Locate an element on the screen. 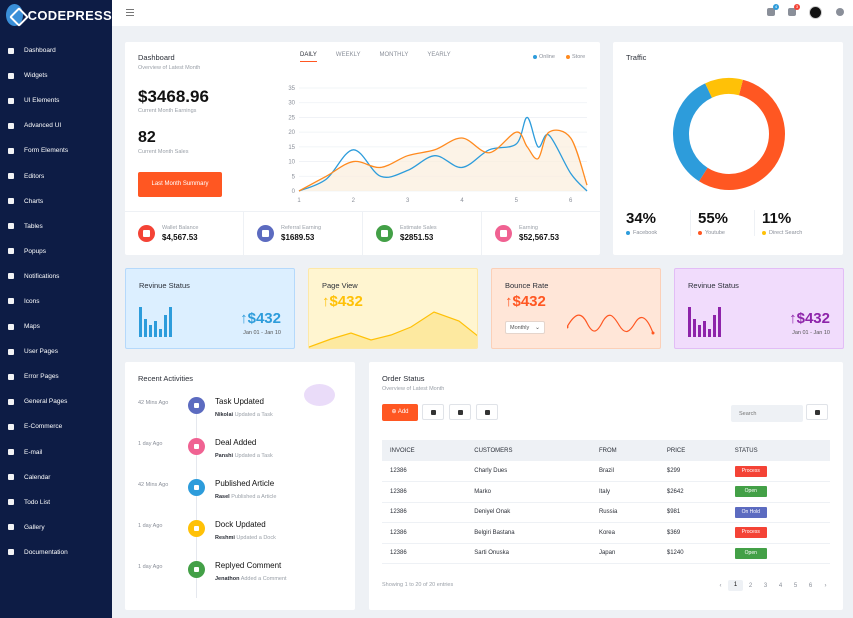  sidebar-item-error-pages: Error Pages is located at coordinates (56, 376).